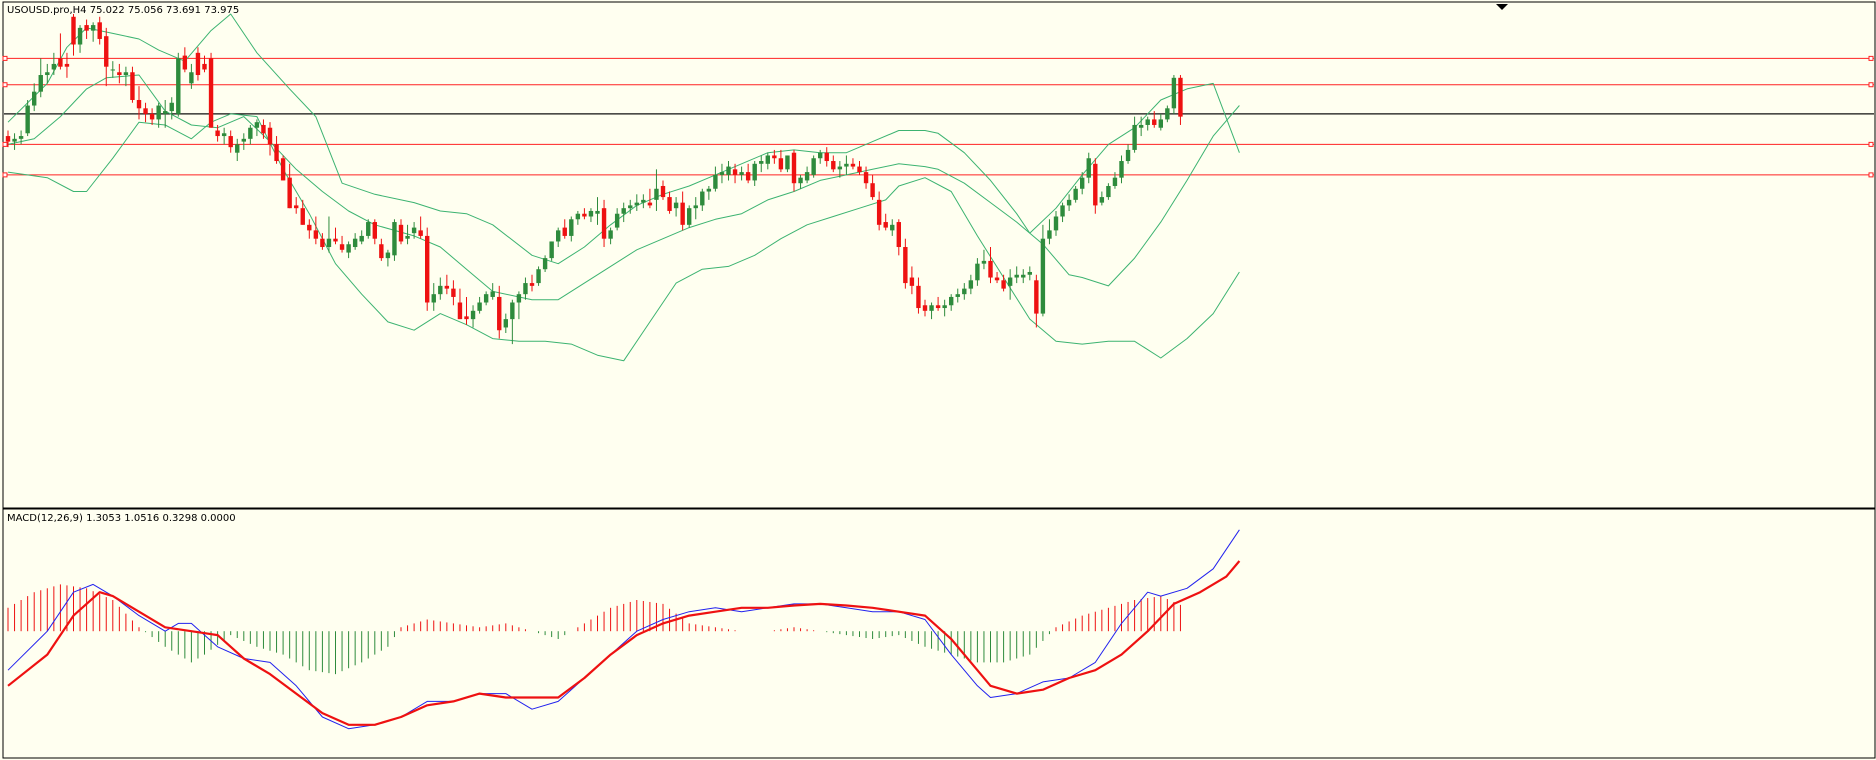 The image size is (1876, 760). What do you see at coordinates (1871, 175) in the screenshot?
I see `level-handle-right` at bounding box center [1871, 175].